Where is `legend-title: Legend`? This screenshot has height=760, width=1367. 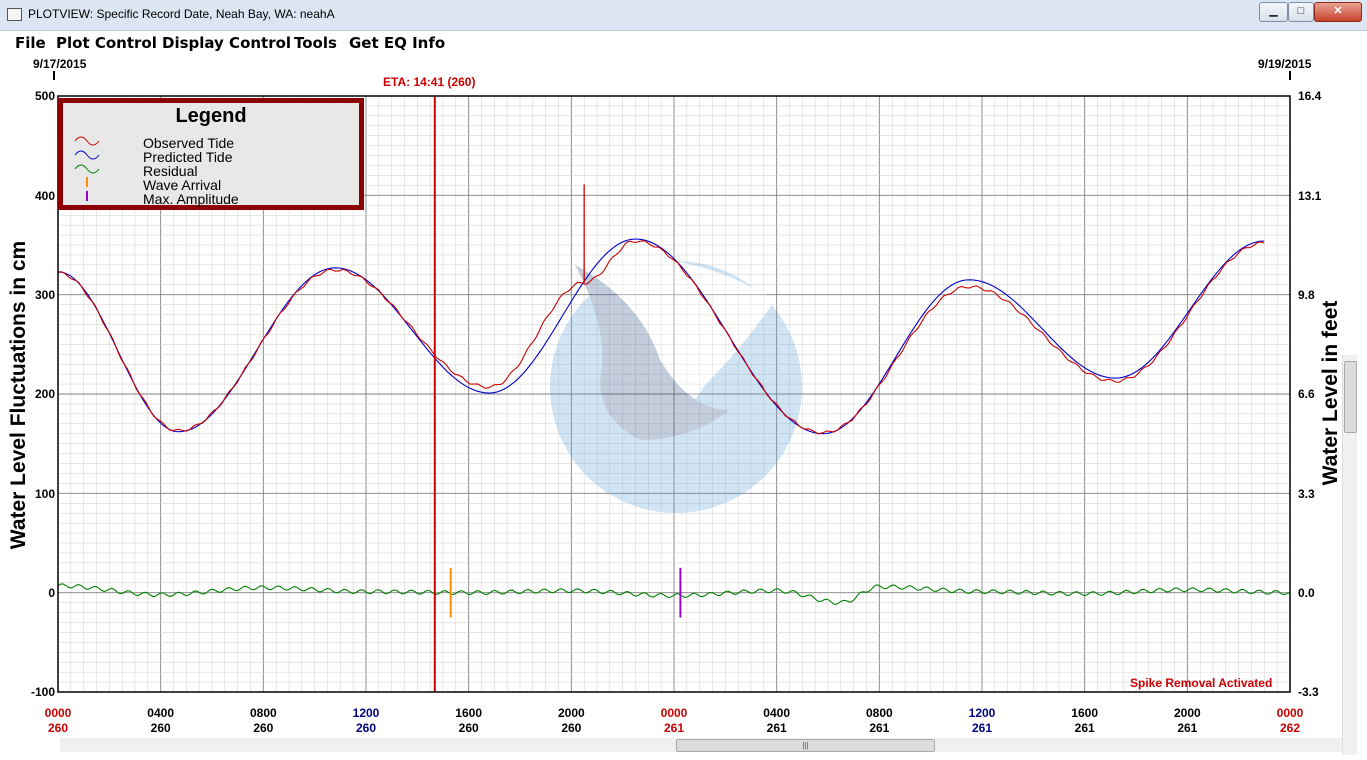
legend-title: Legend is located at coordinates (211, 116).